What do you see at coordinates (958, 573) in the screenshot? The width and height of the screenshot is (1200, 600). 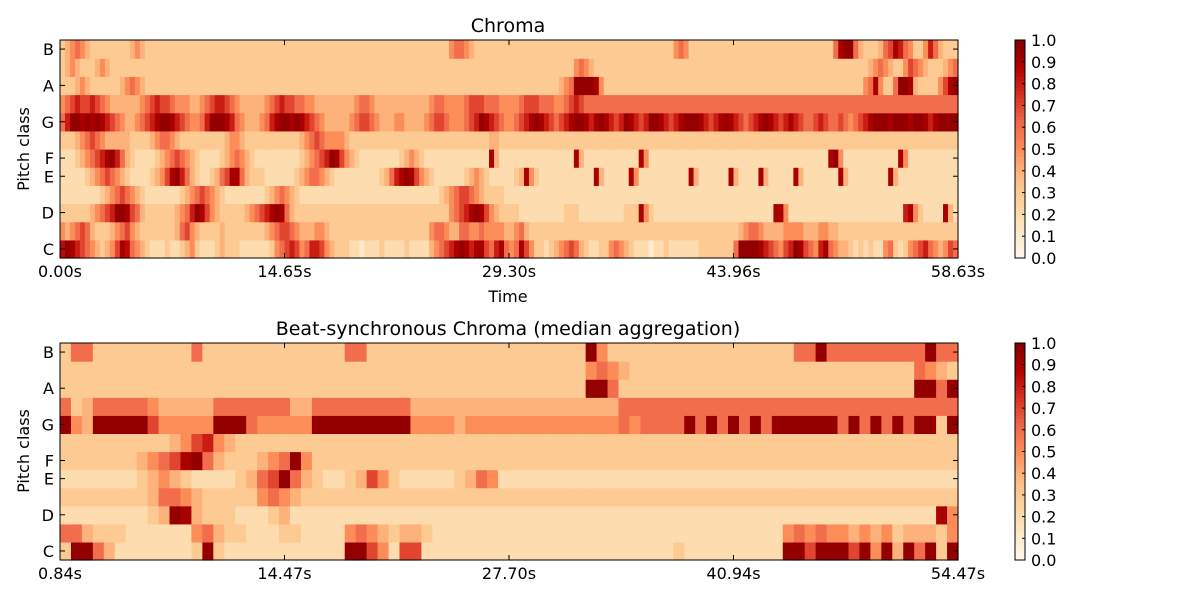 I see `x-tick-label: 54.47s` at bounding box center [958, 573].